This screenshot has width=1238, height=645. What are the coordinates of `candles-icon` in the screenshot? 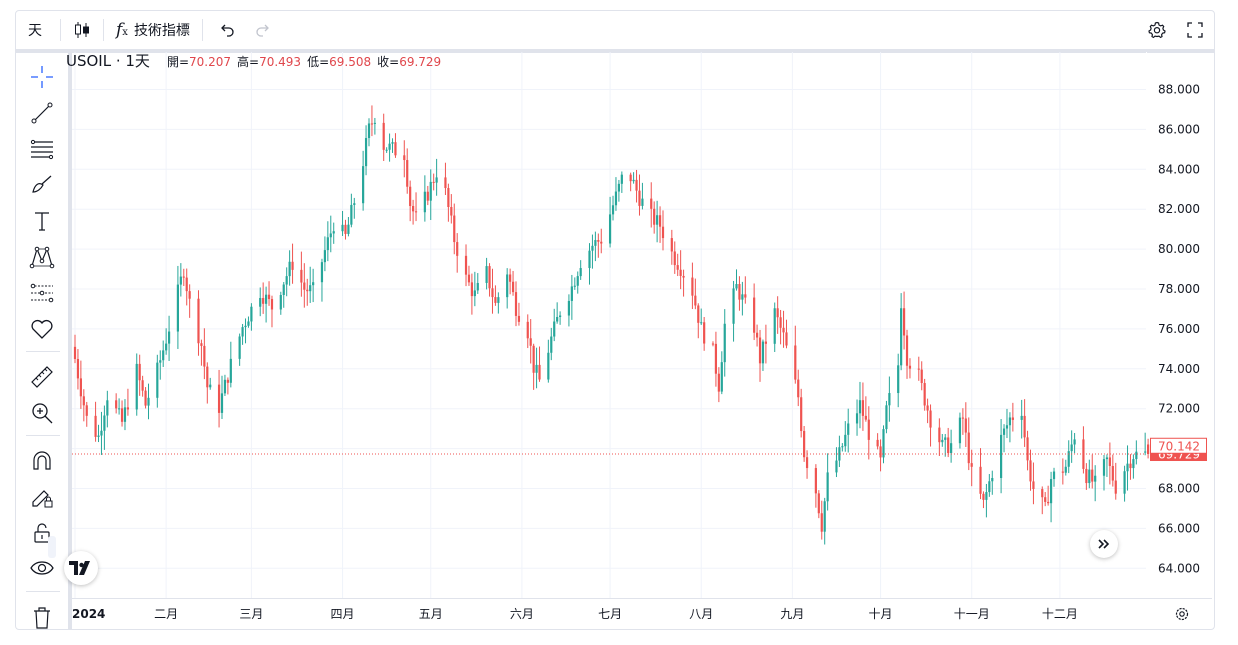 It's located at (82, 30).